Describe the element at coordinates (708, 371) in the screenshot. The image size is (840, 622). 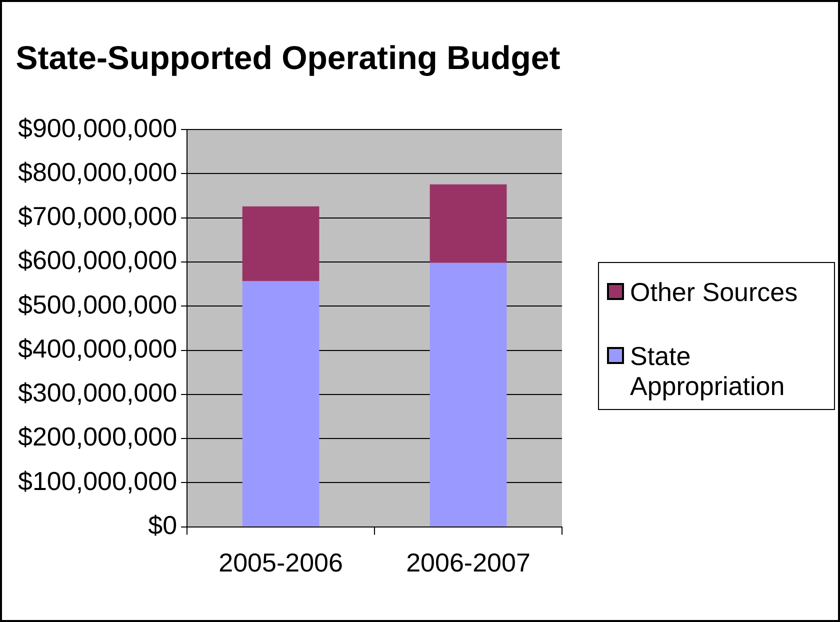
I see `legend-label: State Appropriation` at that location.